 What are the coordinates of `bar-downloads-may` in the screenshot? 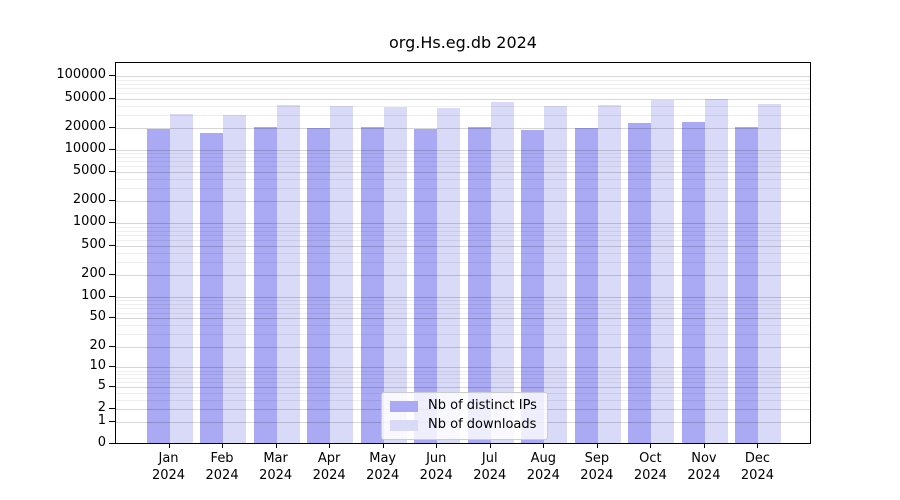 It's located at (395, 274).